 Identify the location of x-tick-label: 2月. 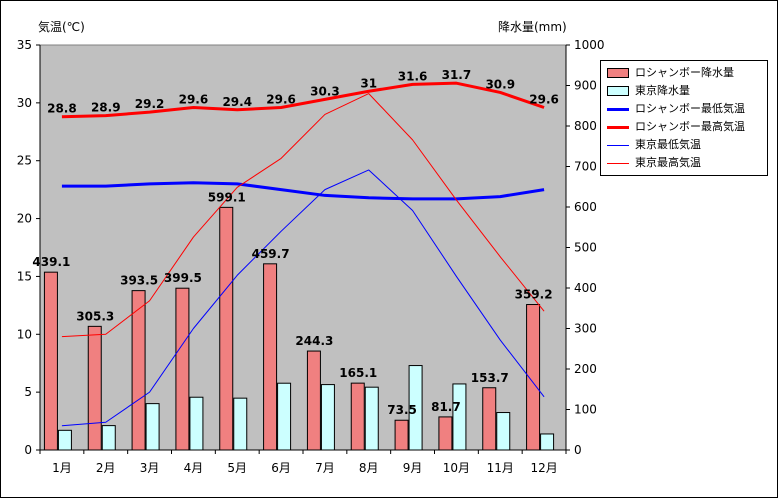
(106, 468).